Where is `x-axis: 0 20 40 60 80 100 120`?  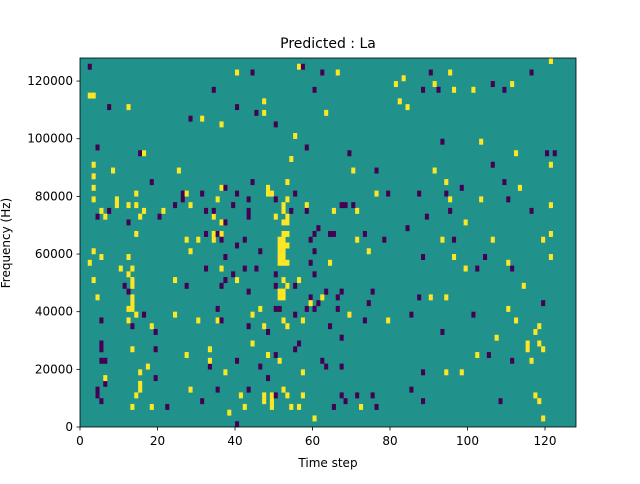
x-axis: 0 20 40 60 80 100 120 is located at coordinates (316, 437).